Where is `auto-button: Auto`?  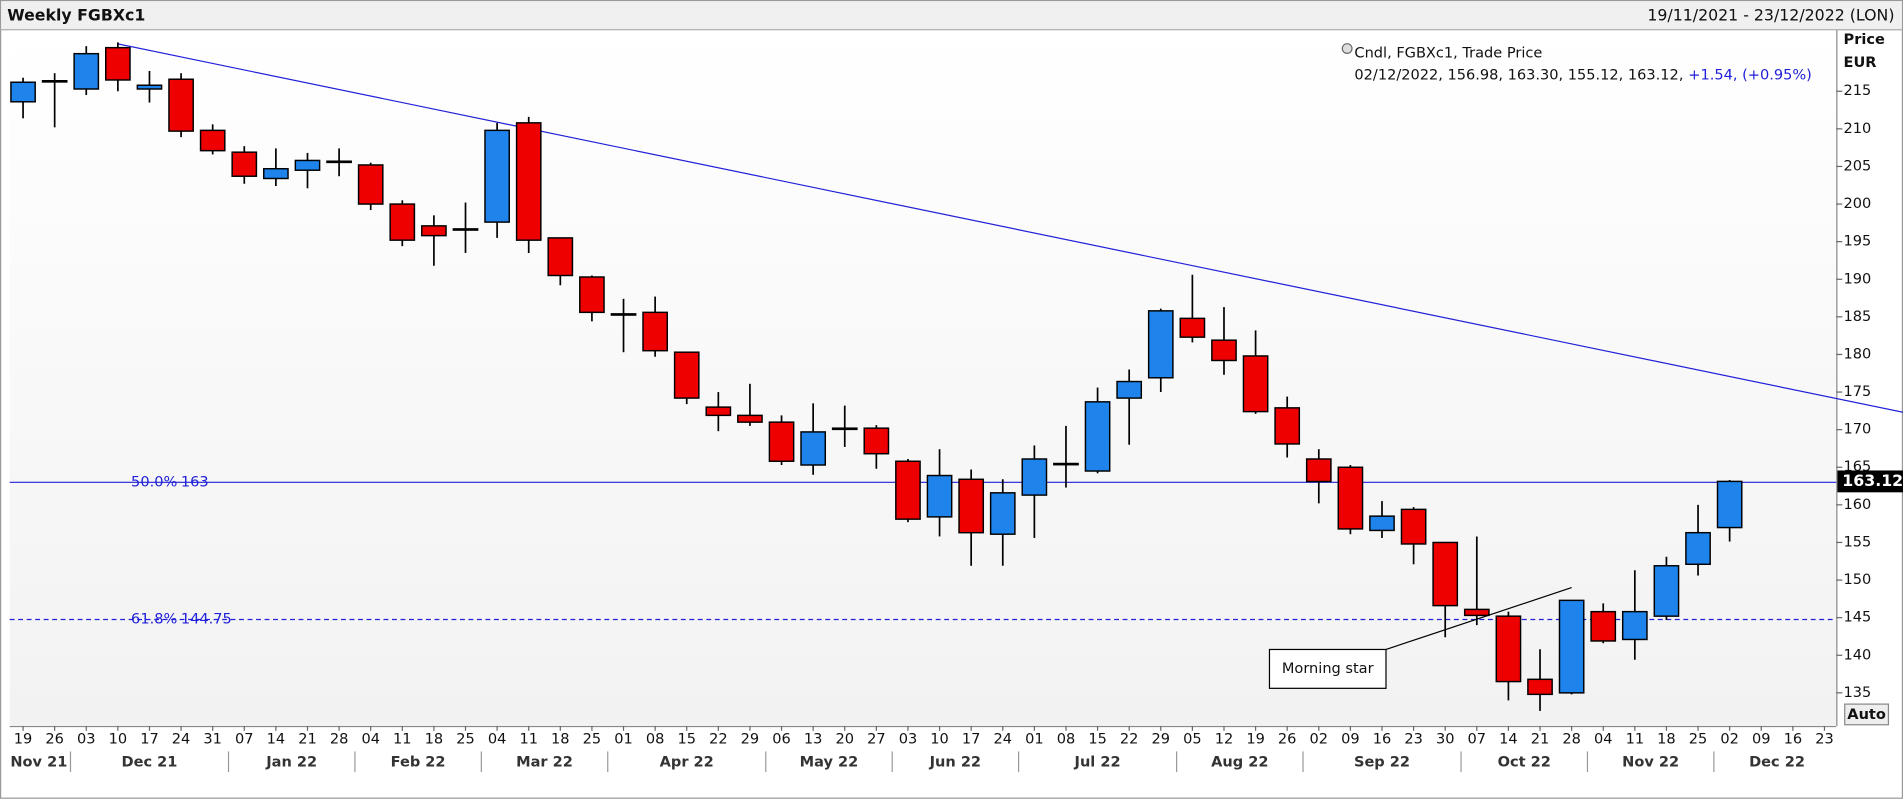
auto-button: Auto is located at coordinates (1867, 714).